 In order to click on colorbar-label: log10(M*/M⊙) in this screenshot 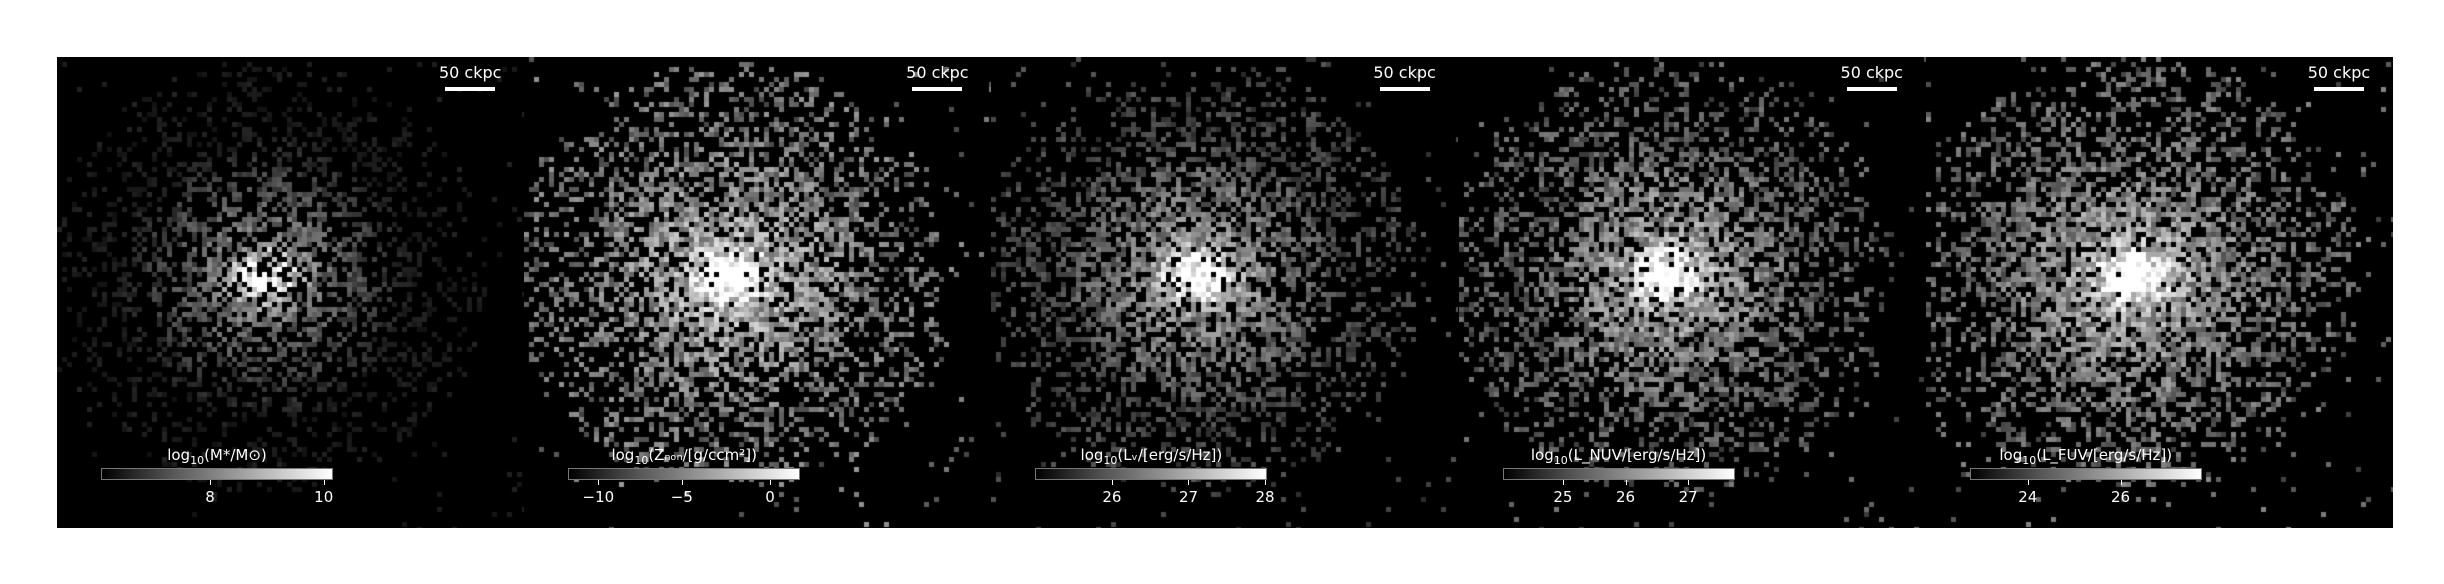, I will do `click(217, 456)`.